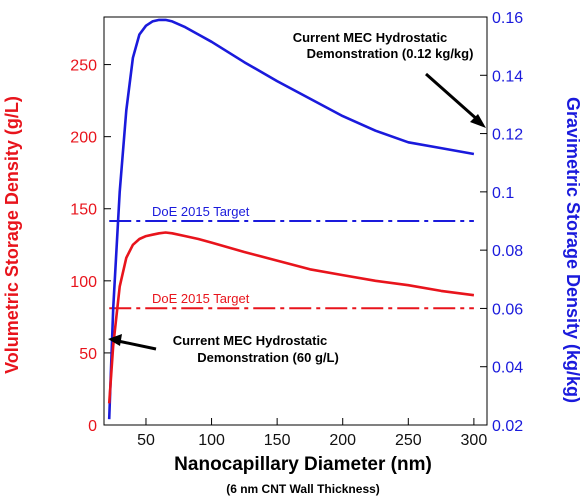 The height and width of the screenshot is (503, 580). Describe the element at coordinates (303, 489) in the screenshot. I see `x-axis-note: (6 nm CNT Wall Thickness)` at that location.